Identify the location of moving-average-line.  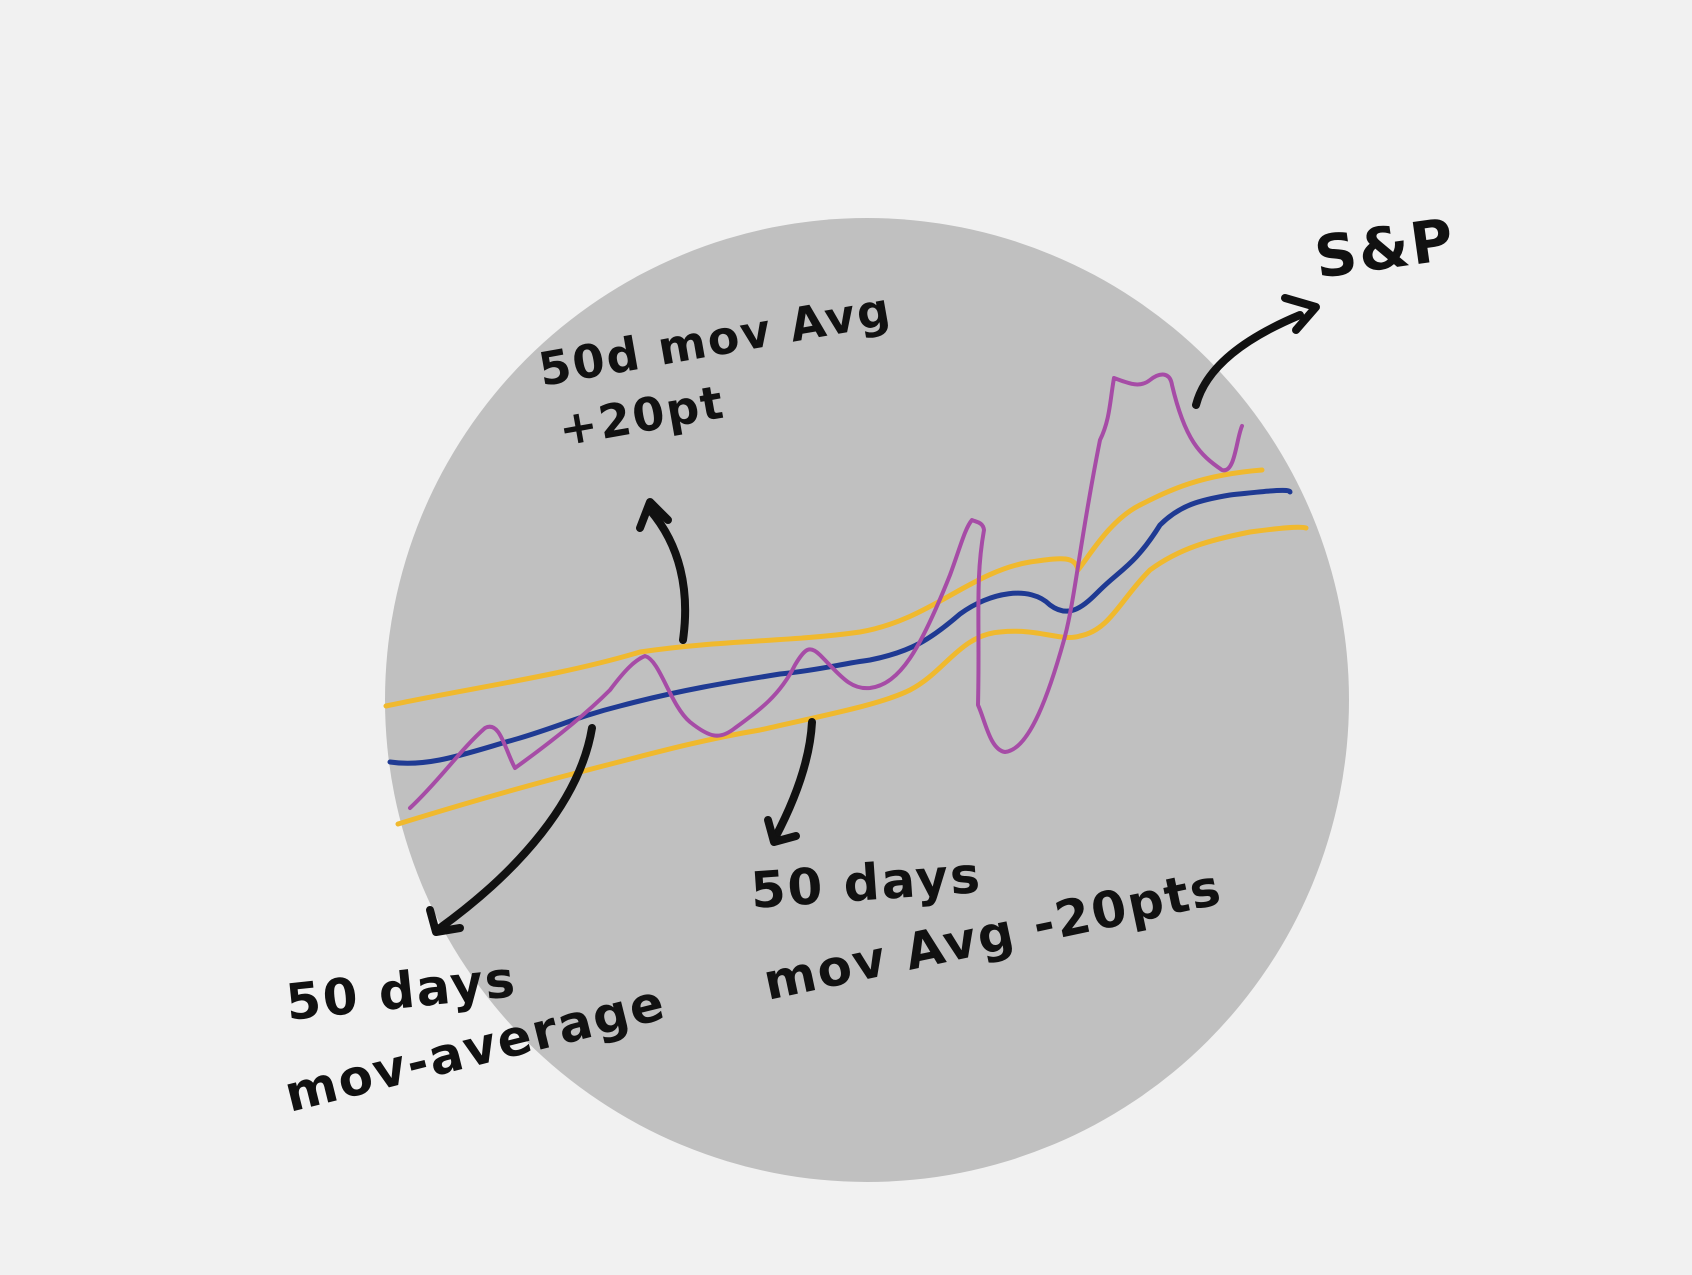
(840, 626).